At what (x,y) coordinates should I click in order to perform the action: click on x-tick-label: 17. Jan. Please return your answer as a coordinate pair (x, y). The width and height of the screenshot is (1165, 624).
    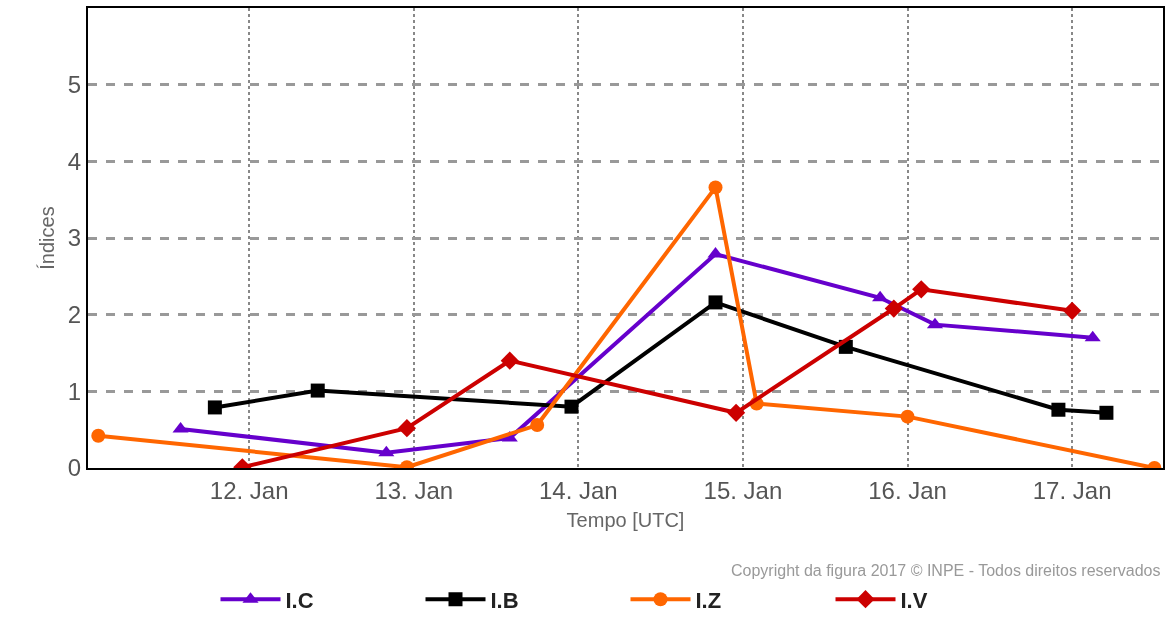
    Looking at the image, I should click on (1072, 490).